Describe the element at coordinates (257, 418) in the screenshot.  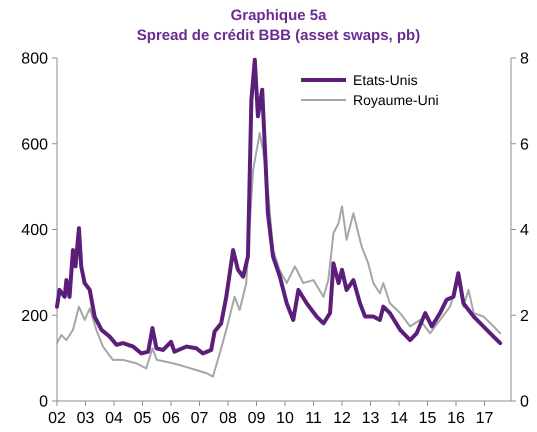
I see `x-tick-label: 09` at that location.